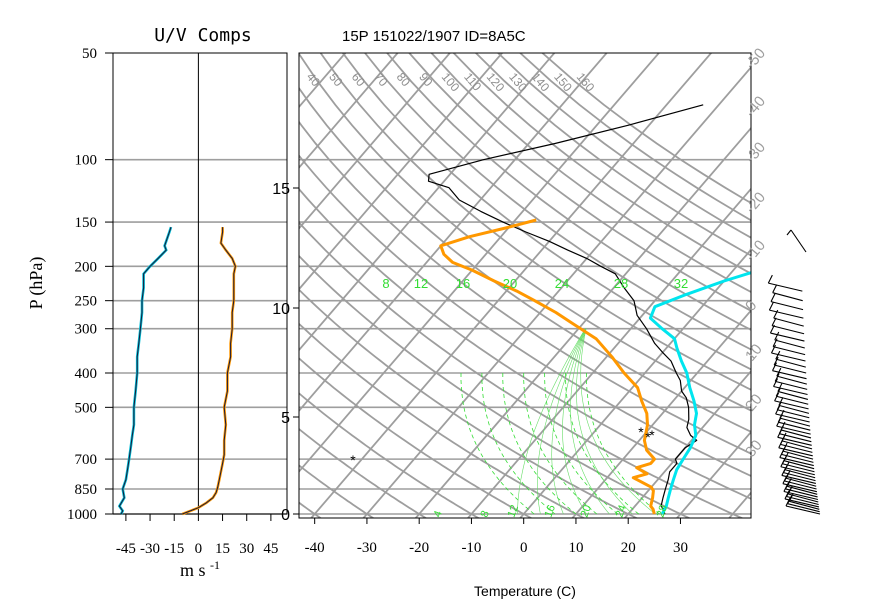  What do you see at coordinates (203, 35) in the screenshot?
I see `uv-panel-title: U/V Comps` at bounding box center [203, 35].